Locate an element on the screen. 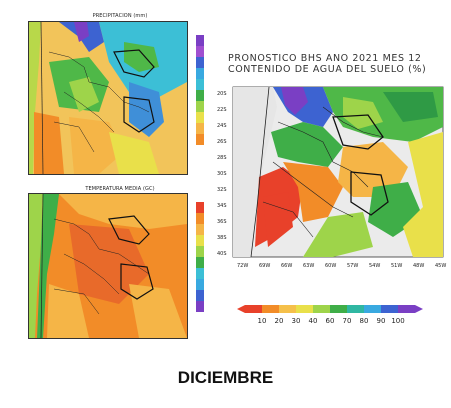 The image size is (451, 408). colorbar-tick-label: 30 is located at coordinates (296, 321).